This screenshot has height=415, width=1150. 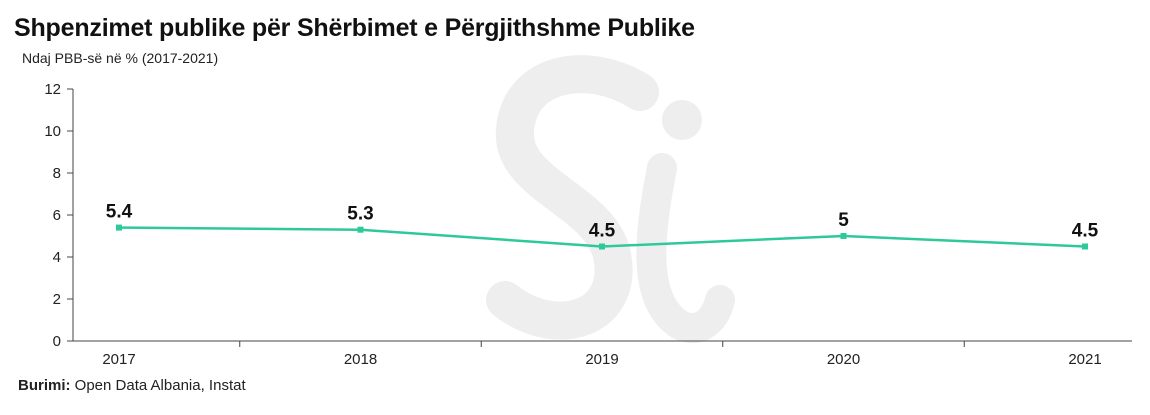 I want to click on y-tick-label: 2, so click(x=57, y=299).